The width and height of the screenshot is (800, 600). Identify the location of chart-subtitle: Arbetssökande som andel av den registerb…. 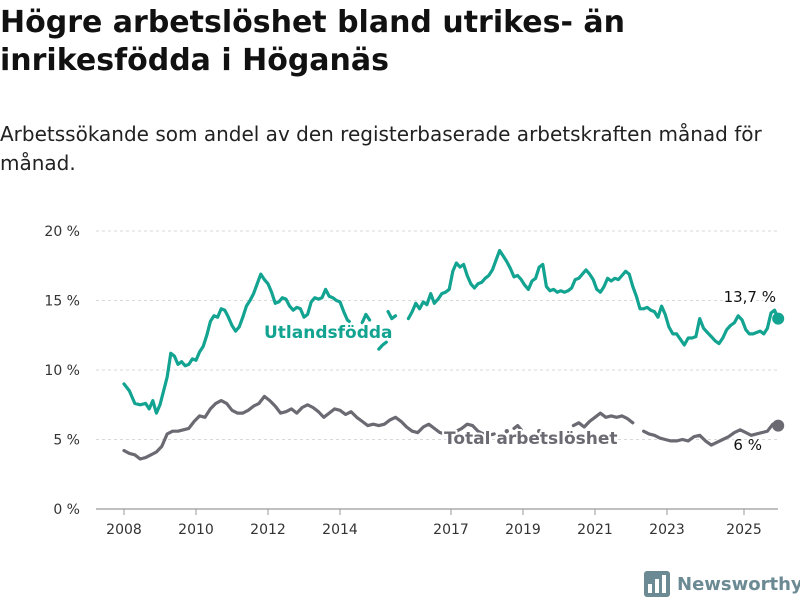
(381, 148).